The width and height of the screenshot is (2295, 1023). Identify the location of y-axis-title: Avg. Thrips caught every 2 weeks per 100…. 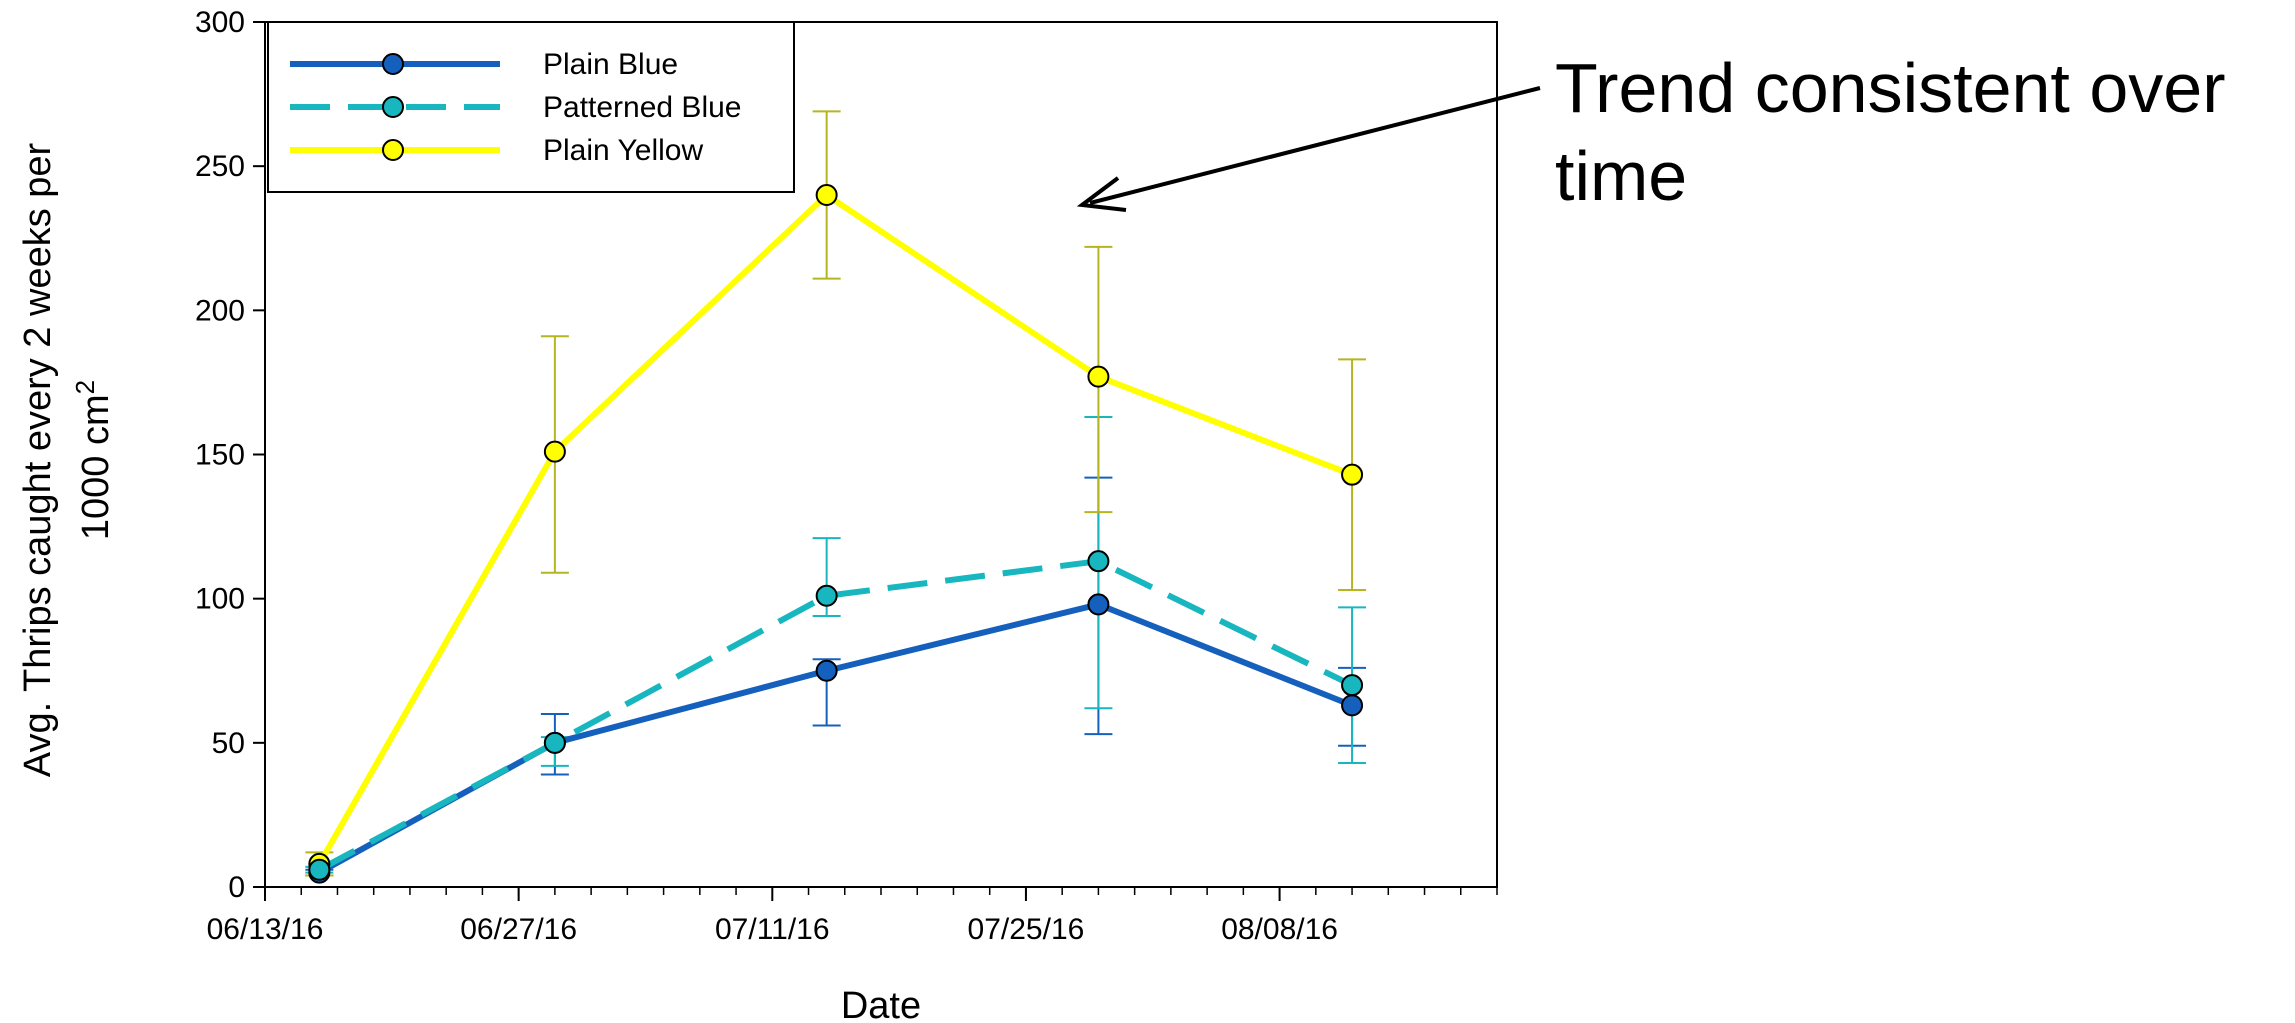
(67, 459).